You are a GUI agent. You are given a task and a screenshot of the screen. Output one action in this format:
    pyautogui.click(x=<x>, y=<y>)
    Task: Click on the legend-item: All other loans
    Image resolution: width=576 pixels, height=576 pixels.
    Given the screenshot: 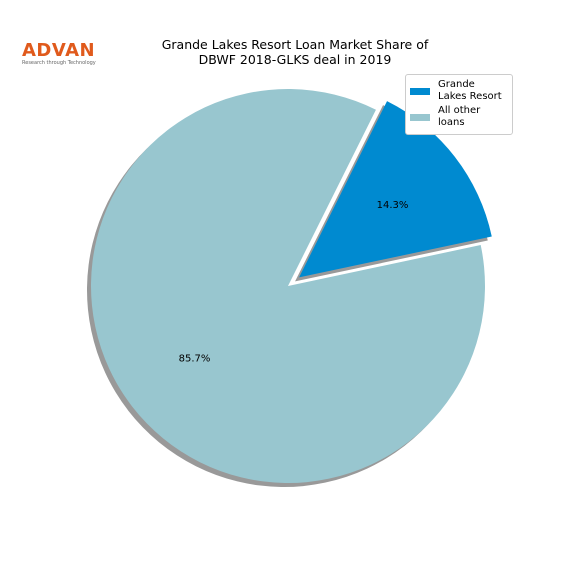 What is the action you would take?
    pyautogui.click(x=459, y=117)
    